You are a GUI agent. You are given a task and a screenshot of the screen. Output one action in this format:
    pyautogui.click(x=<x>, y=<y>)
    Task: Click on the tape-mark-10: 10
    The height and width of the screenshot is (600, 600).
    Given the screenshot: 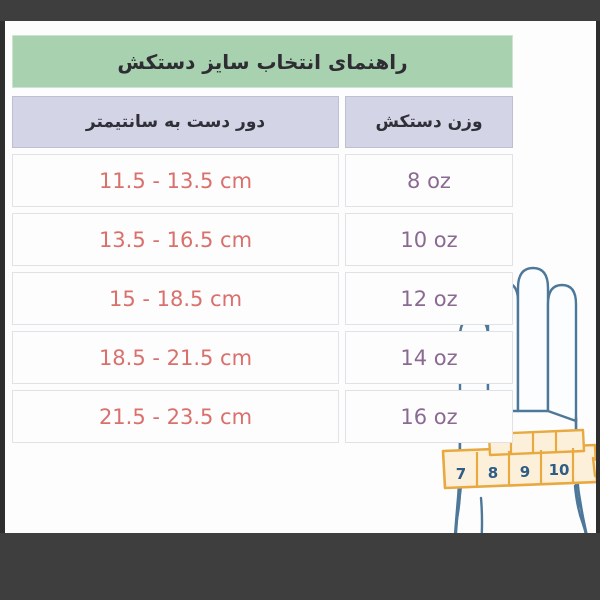 What is the action you would take?
    pyautogui.click(x=559, y=470)
    